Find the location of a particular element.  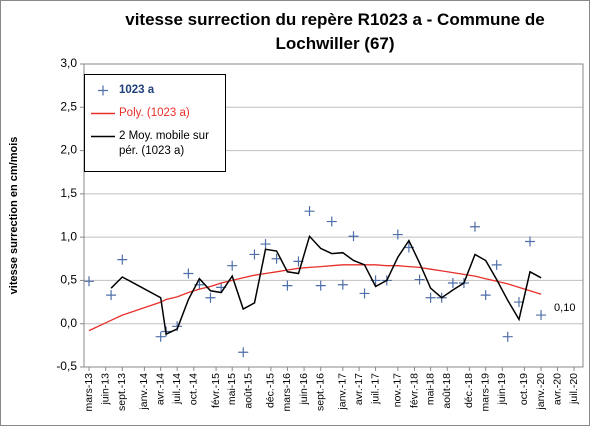

x-tick-label: avr.-14 is located at coordinates (160, 389).